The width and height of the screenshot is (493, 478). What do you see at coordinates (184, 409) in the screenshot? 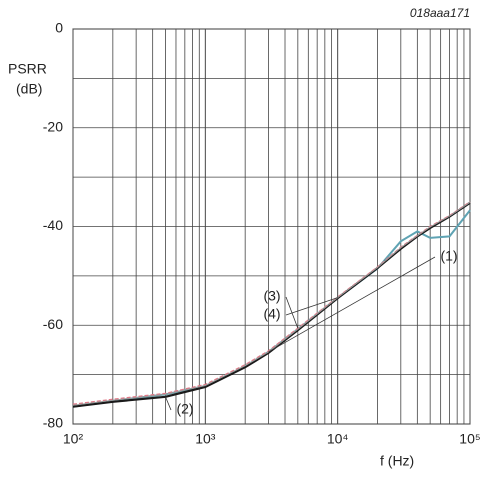
I see `series-label: (2)` at bounding box center [184, 409].